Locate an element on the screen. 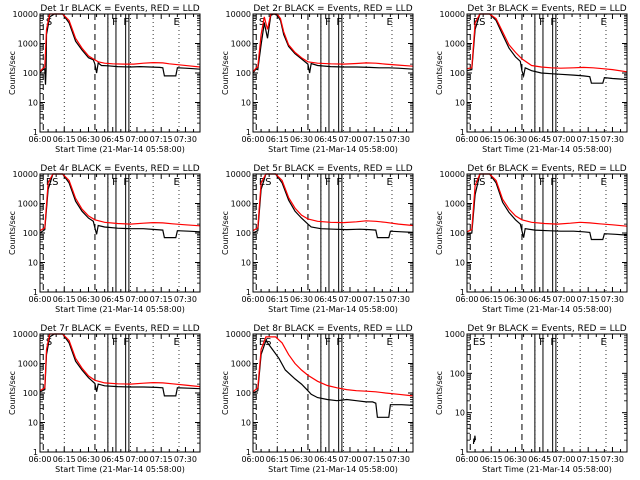 This screenshot has width=640, height=480. panel-title: Det 4r BLACK = Events, RED = LLD is located at coordinates (119, 169).